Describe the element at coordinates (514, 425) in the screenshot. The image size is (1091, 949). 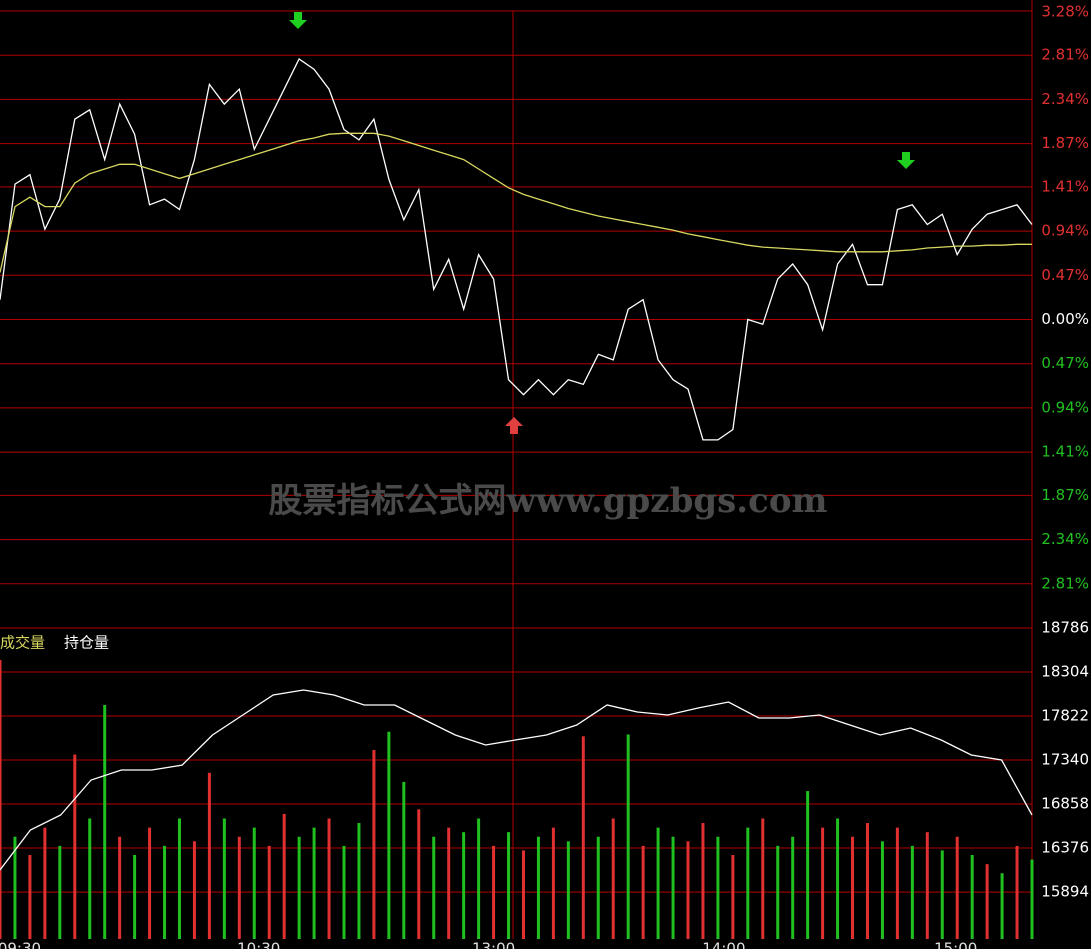
I see `buy-signal` at that location.